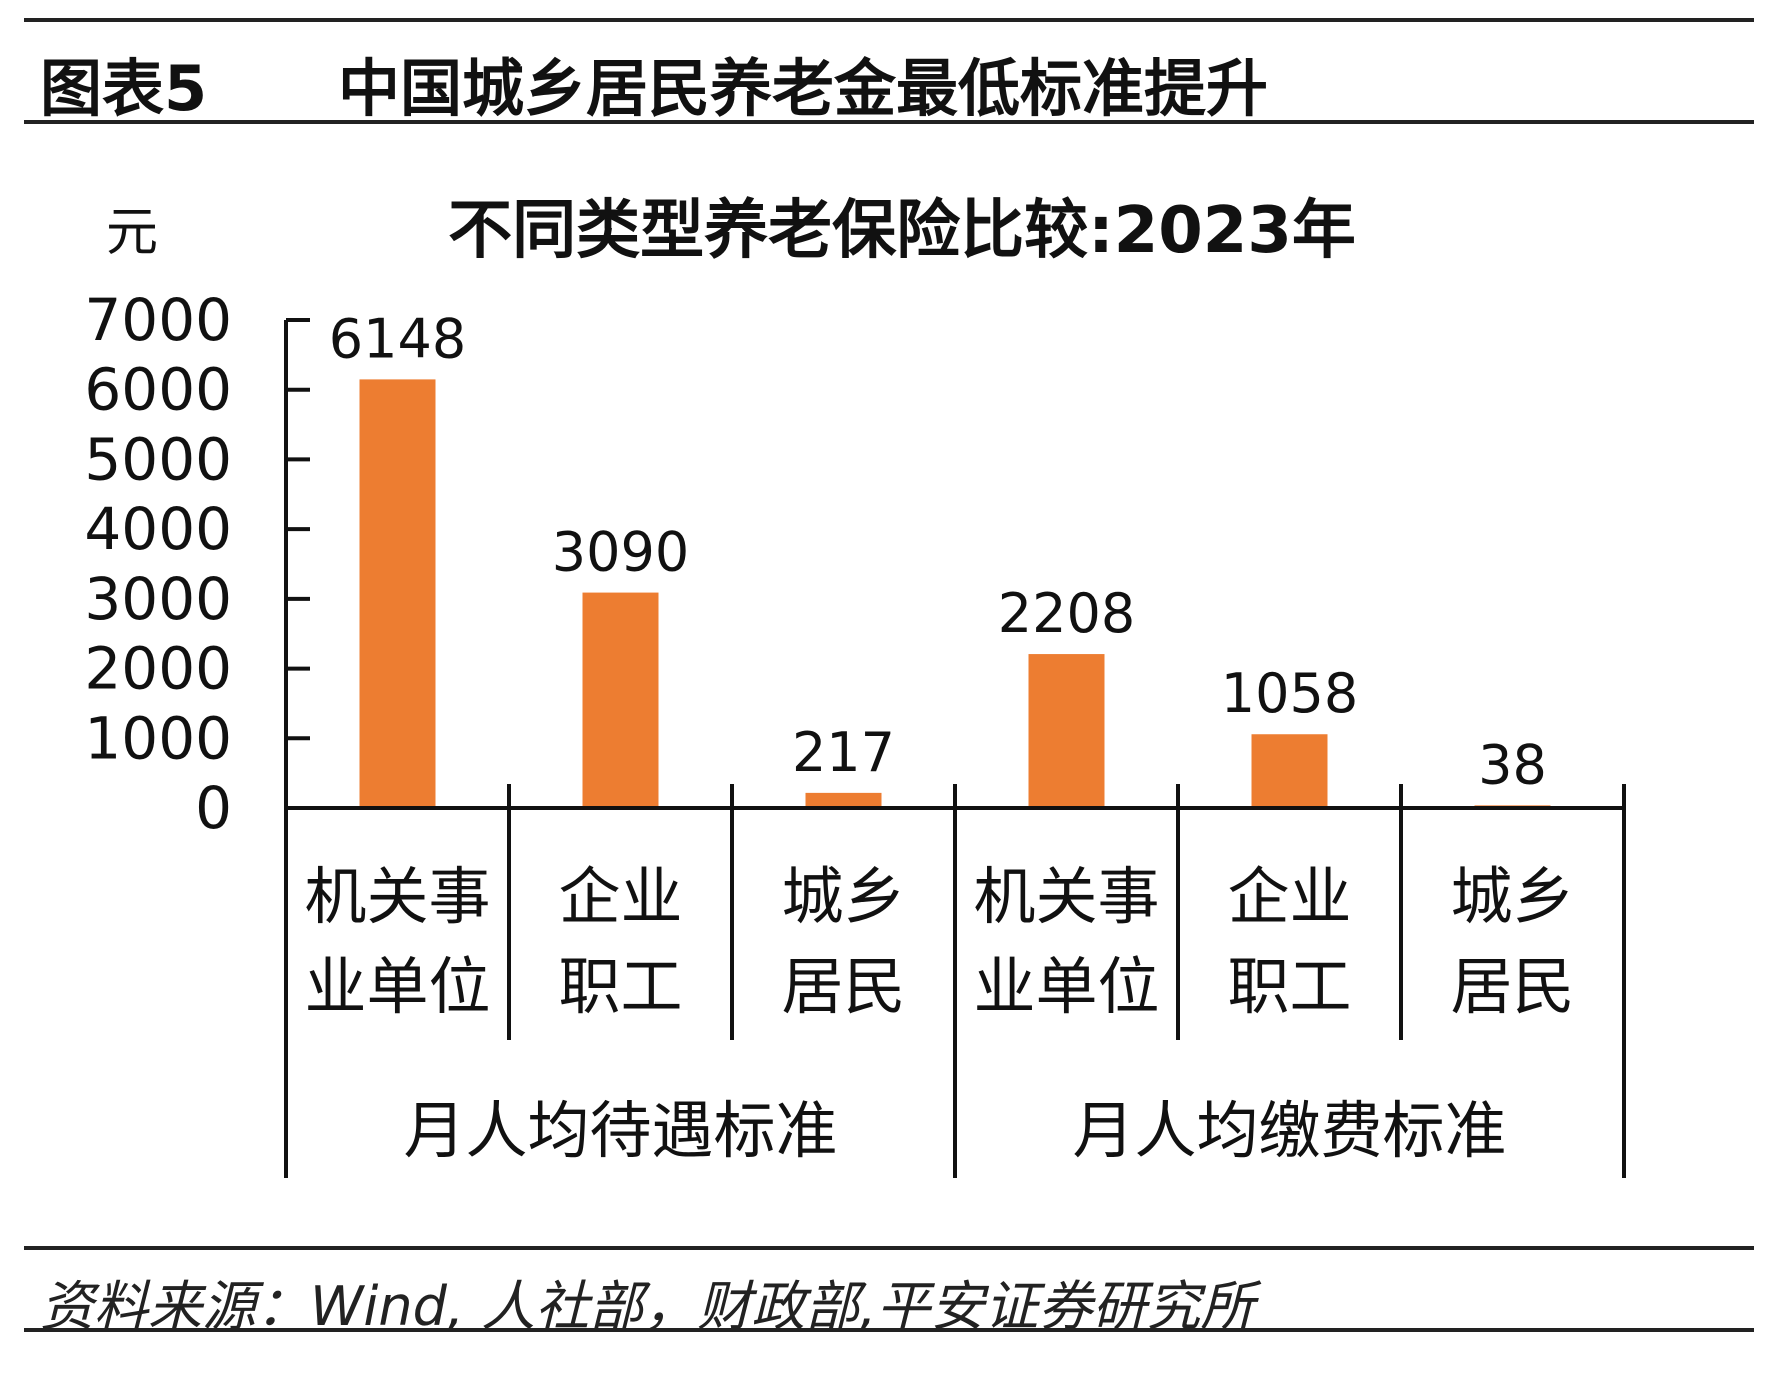  What do you see at coordinates (132, 233) in the screenshot?
I see `y-axis-unit-label: 元` at bounding box center [132, 233].